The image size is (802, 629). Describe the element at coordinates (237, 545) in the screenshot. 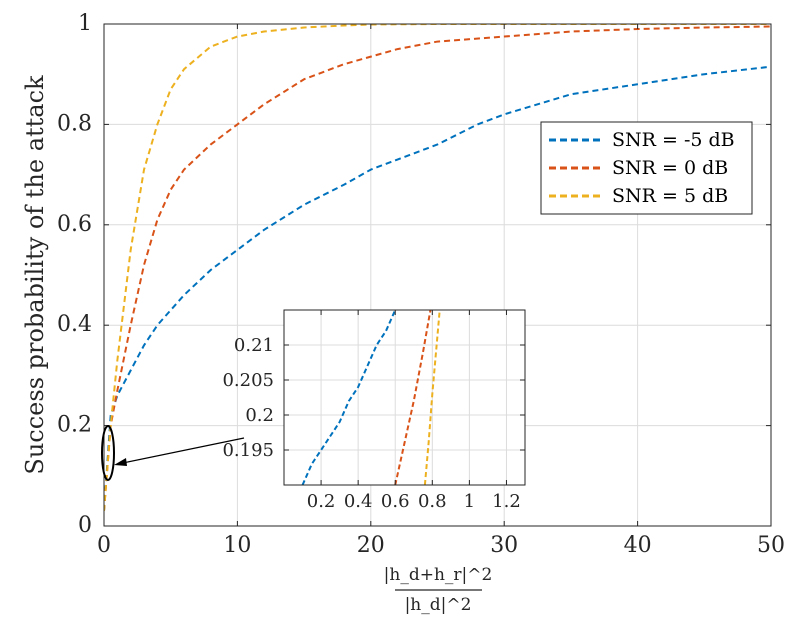

I see `x-tick-label: 10` at that location.